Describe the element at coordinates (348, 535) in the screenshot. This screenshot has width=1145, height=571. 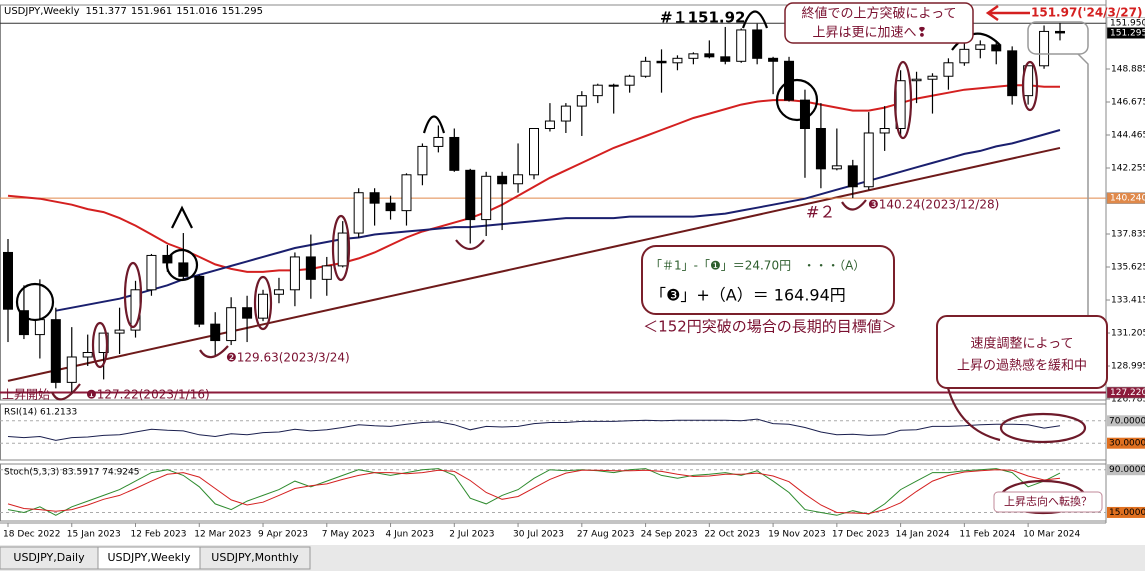
I see `x-tick-label: 7 May 2023` at that location.